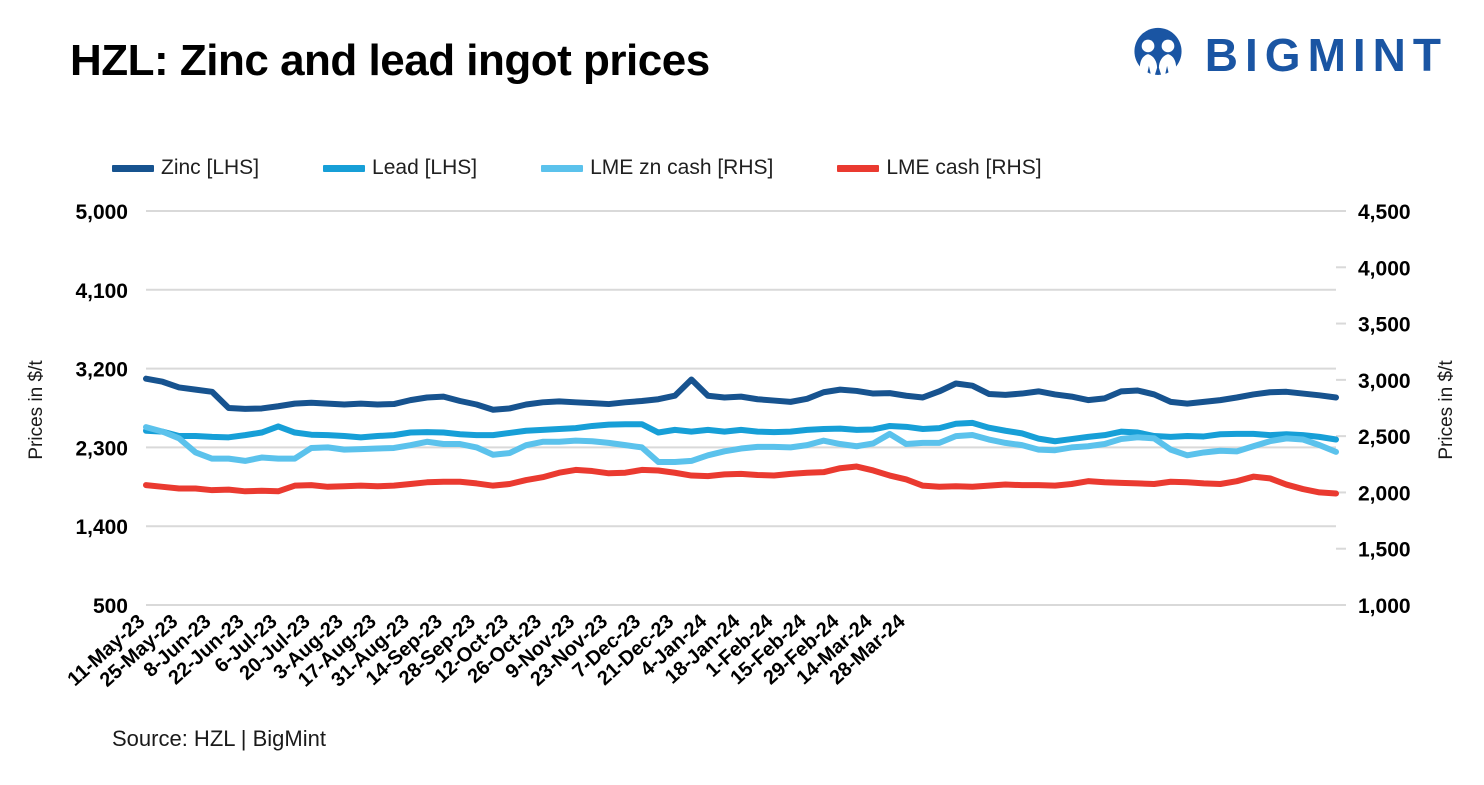 The height and width of the screenshot is (785, 1484). What do you see at coordinates (101, 291) in the screenshot?
I see `y-axis-left-tick-label: 4,100` at bounding box center [101, 291].